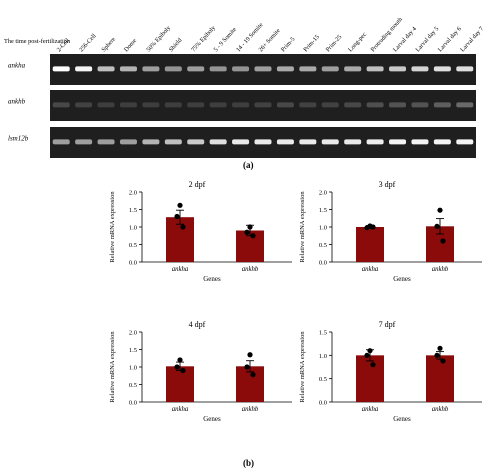 This screenshot has width=500, height=470. I want to click on stage-label: Dome, so click(130, 45).